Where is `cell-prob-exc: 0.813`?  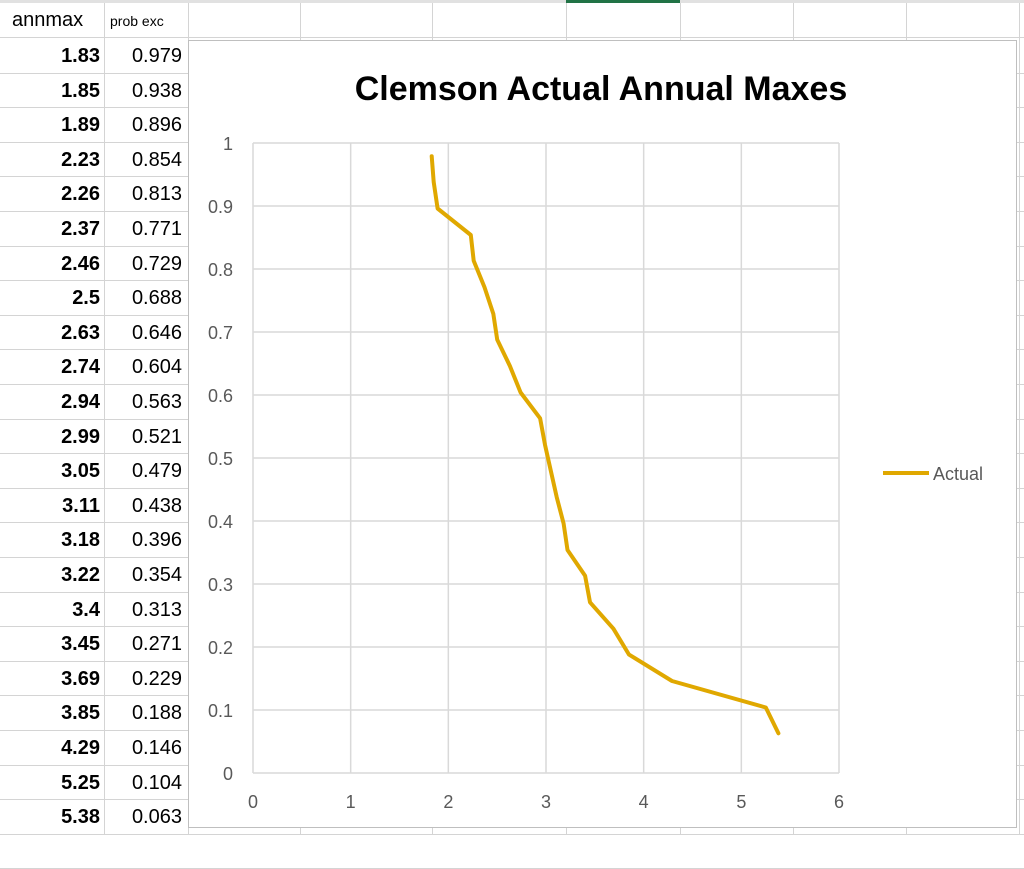
cell-prob-exc: 0.813 is located at coordinates (156, 194).